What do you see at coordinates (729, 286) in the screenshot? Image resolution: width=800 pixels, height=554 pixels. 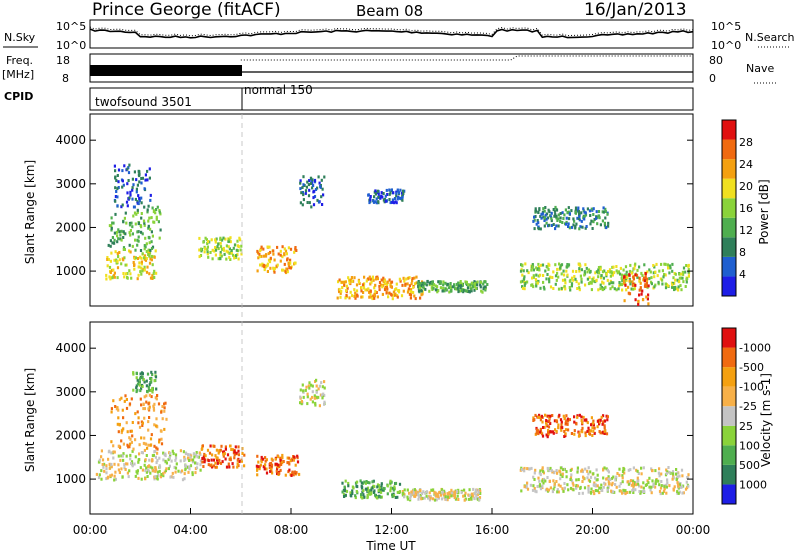 I see `colorbar-segment` at bounding box center [729, 286].